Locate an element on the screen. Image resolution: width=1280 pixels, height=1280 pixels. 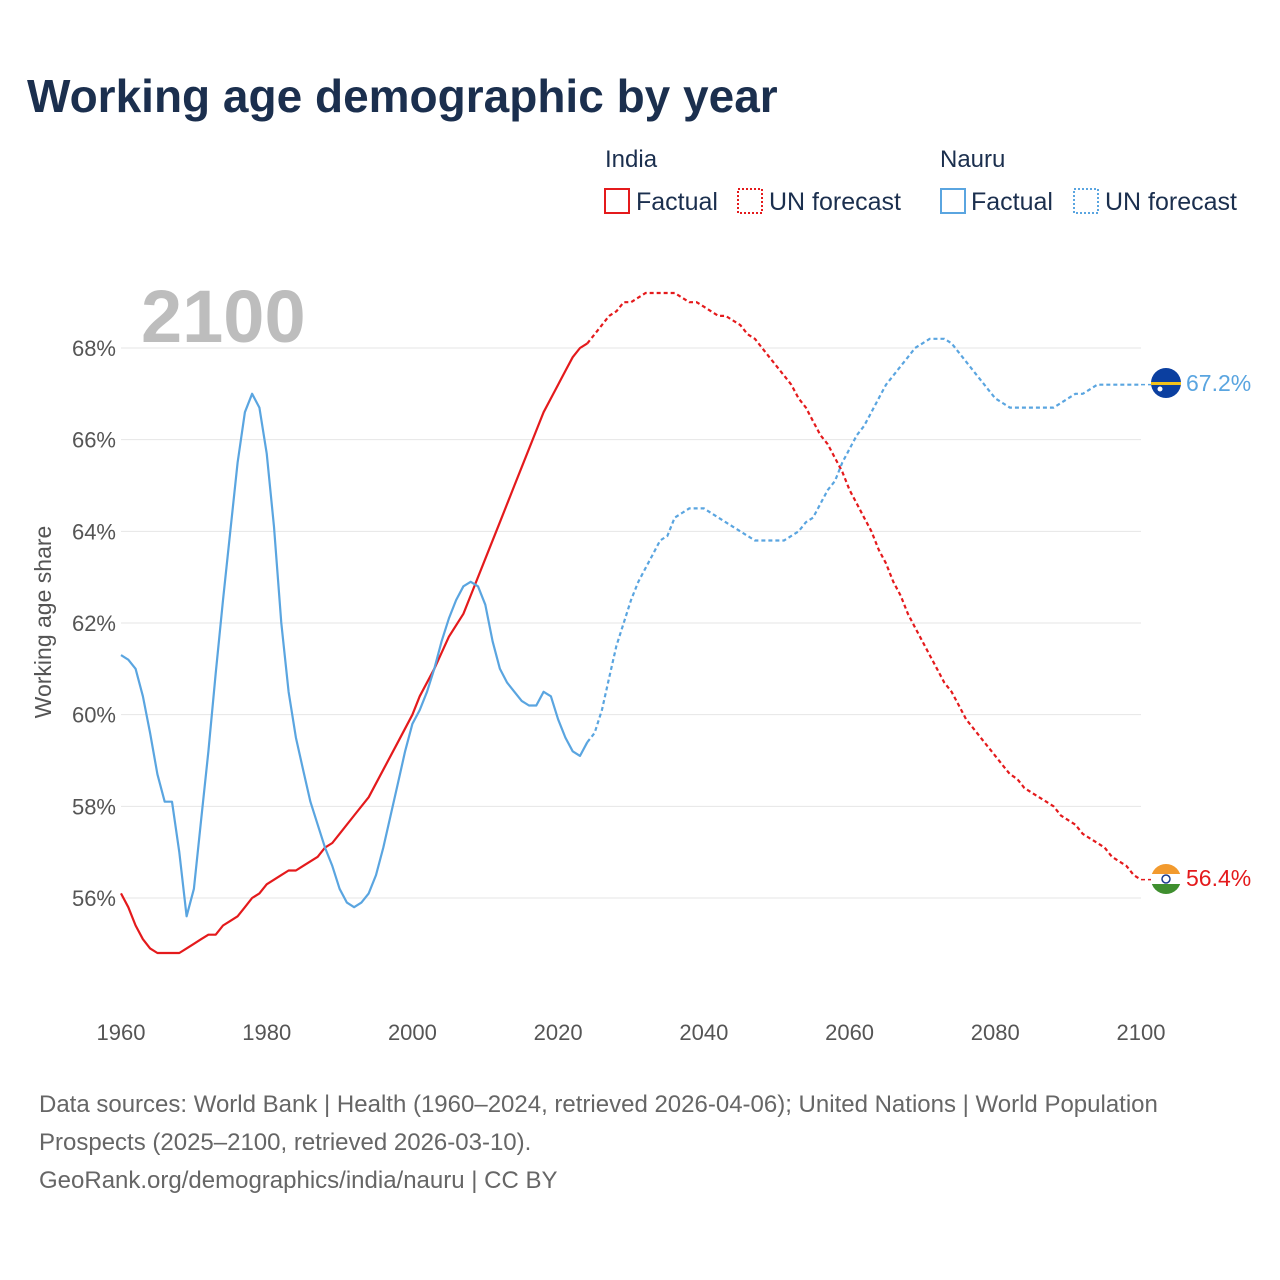
x-tick-label: 2080 is located at coordinates (995, 1032).